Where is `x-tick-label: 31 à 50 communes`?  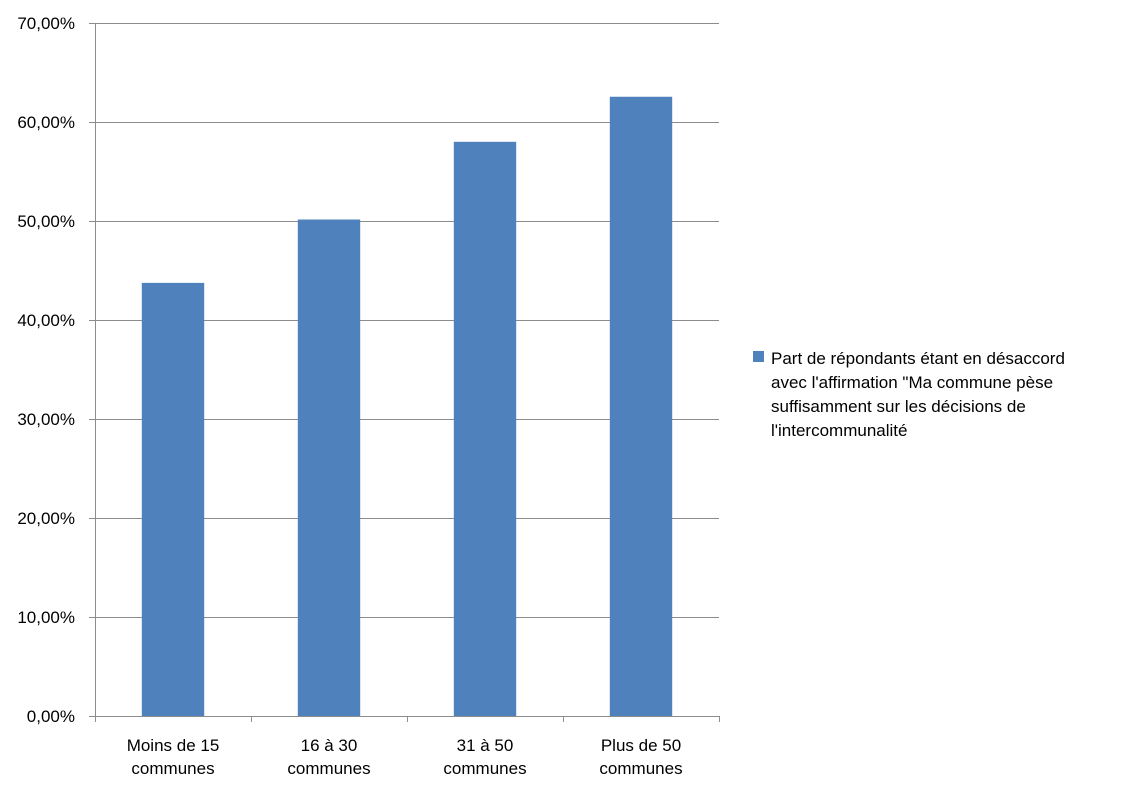 x-tick-label: 31 à 50 communes is located at coordinates (484, 757).